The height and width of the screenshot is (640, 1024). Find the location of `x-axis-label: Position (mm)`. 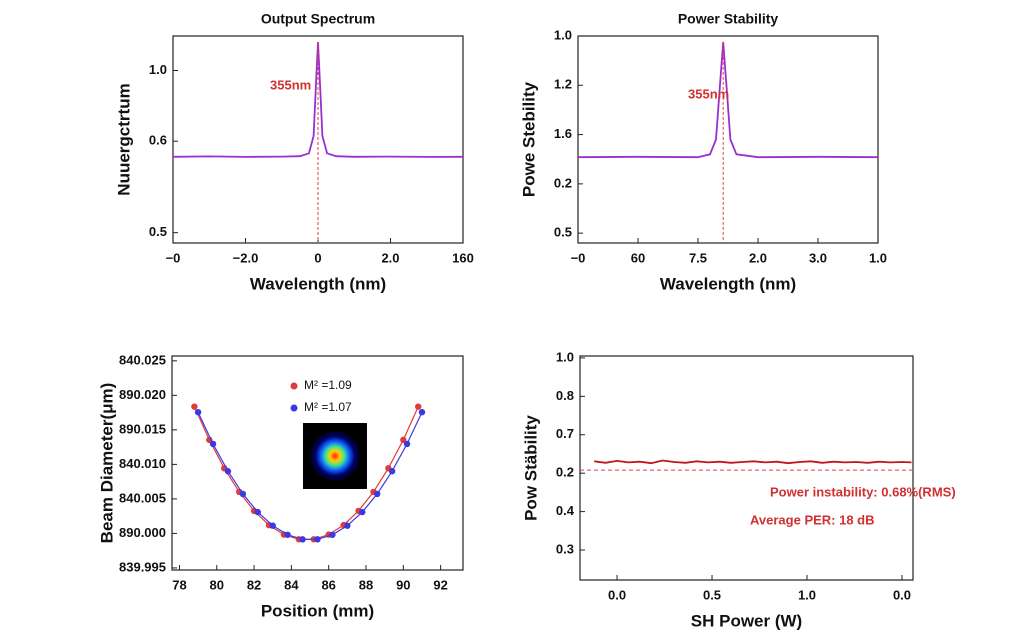

x-axis-label: Position (mm) is located at coordinates (317, 610).